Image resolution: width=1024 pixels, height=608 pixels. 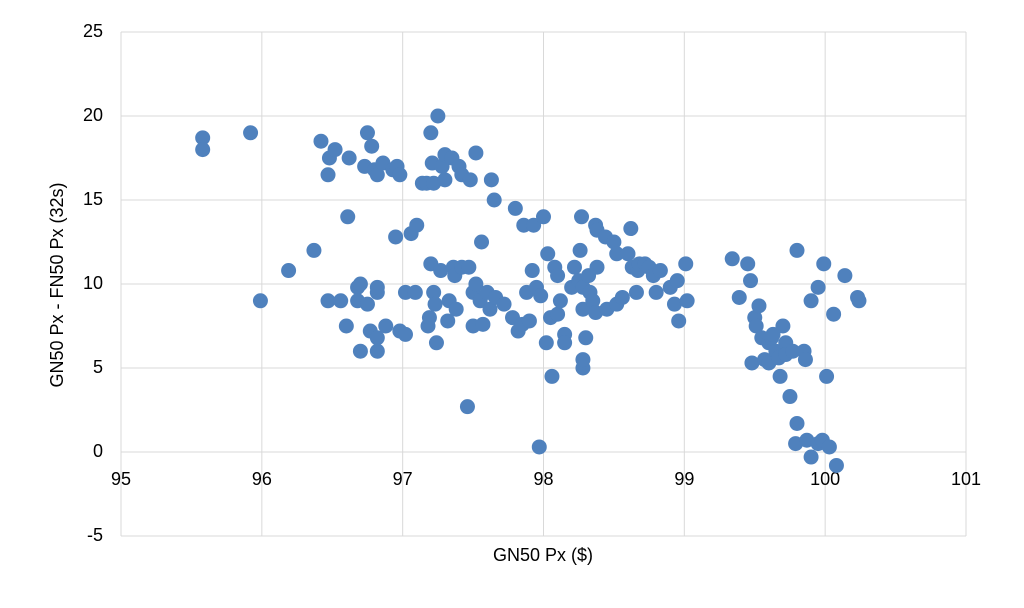 I want to click on y-tick-label: 5, so click(x=98, y=367).